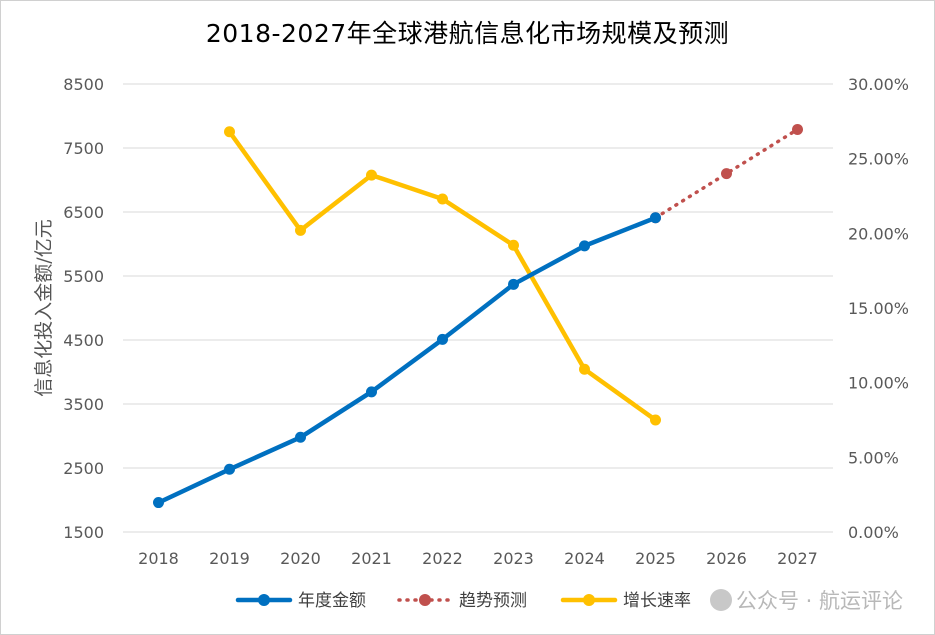 The image size is (935, 635). I want to click on legend-item: 年度金额, so click(300, 601).